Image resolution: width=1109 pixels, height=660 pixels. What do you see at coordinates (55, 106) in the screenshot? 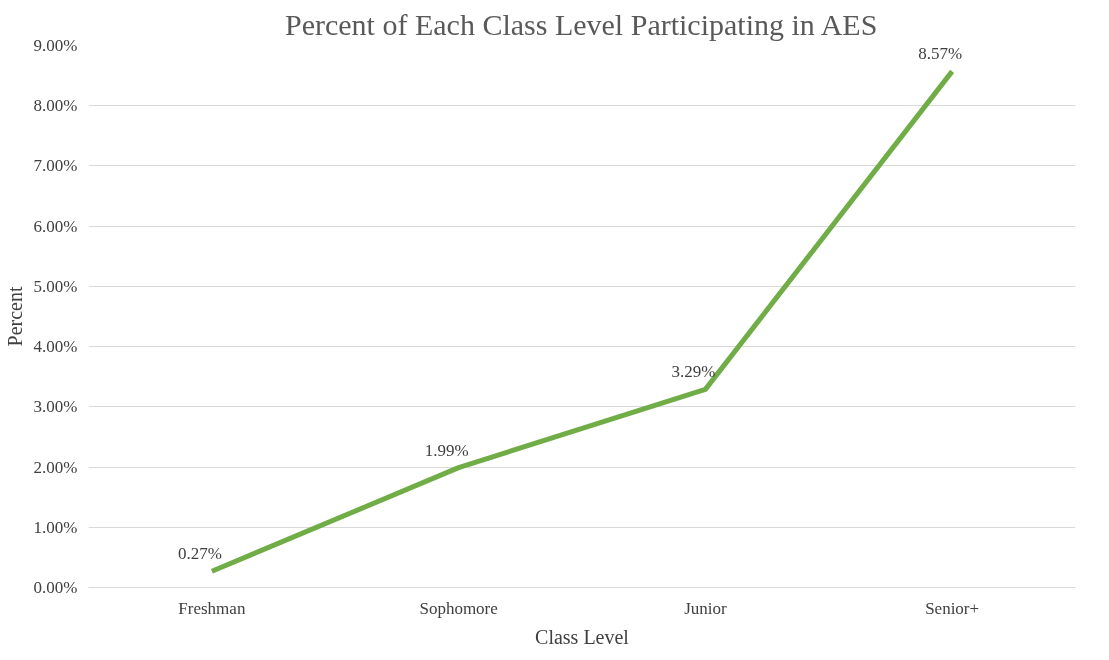
I see `y-tick-label: 8.00%` at bounding box center [55, 106].